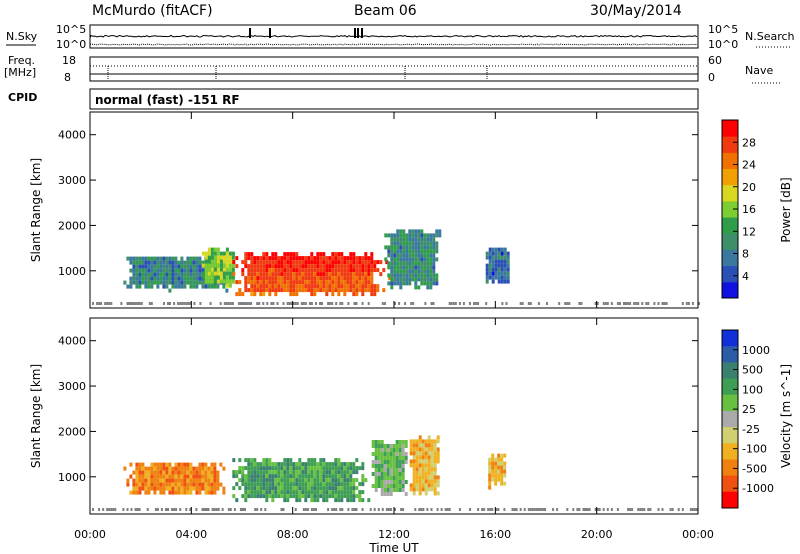 The height and width of the screenshot is (554, 800). I want to click on colorbar-frame, so click(730, 419).